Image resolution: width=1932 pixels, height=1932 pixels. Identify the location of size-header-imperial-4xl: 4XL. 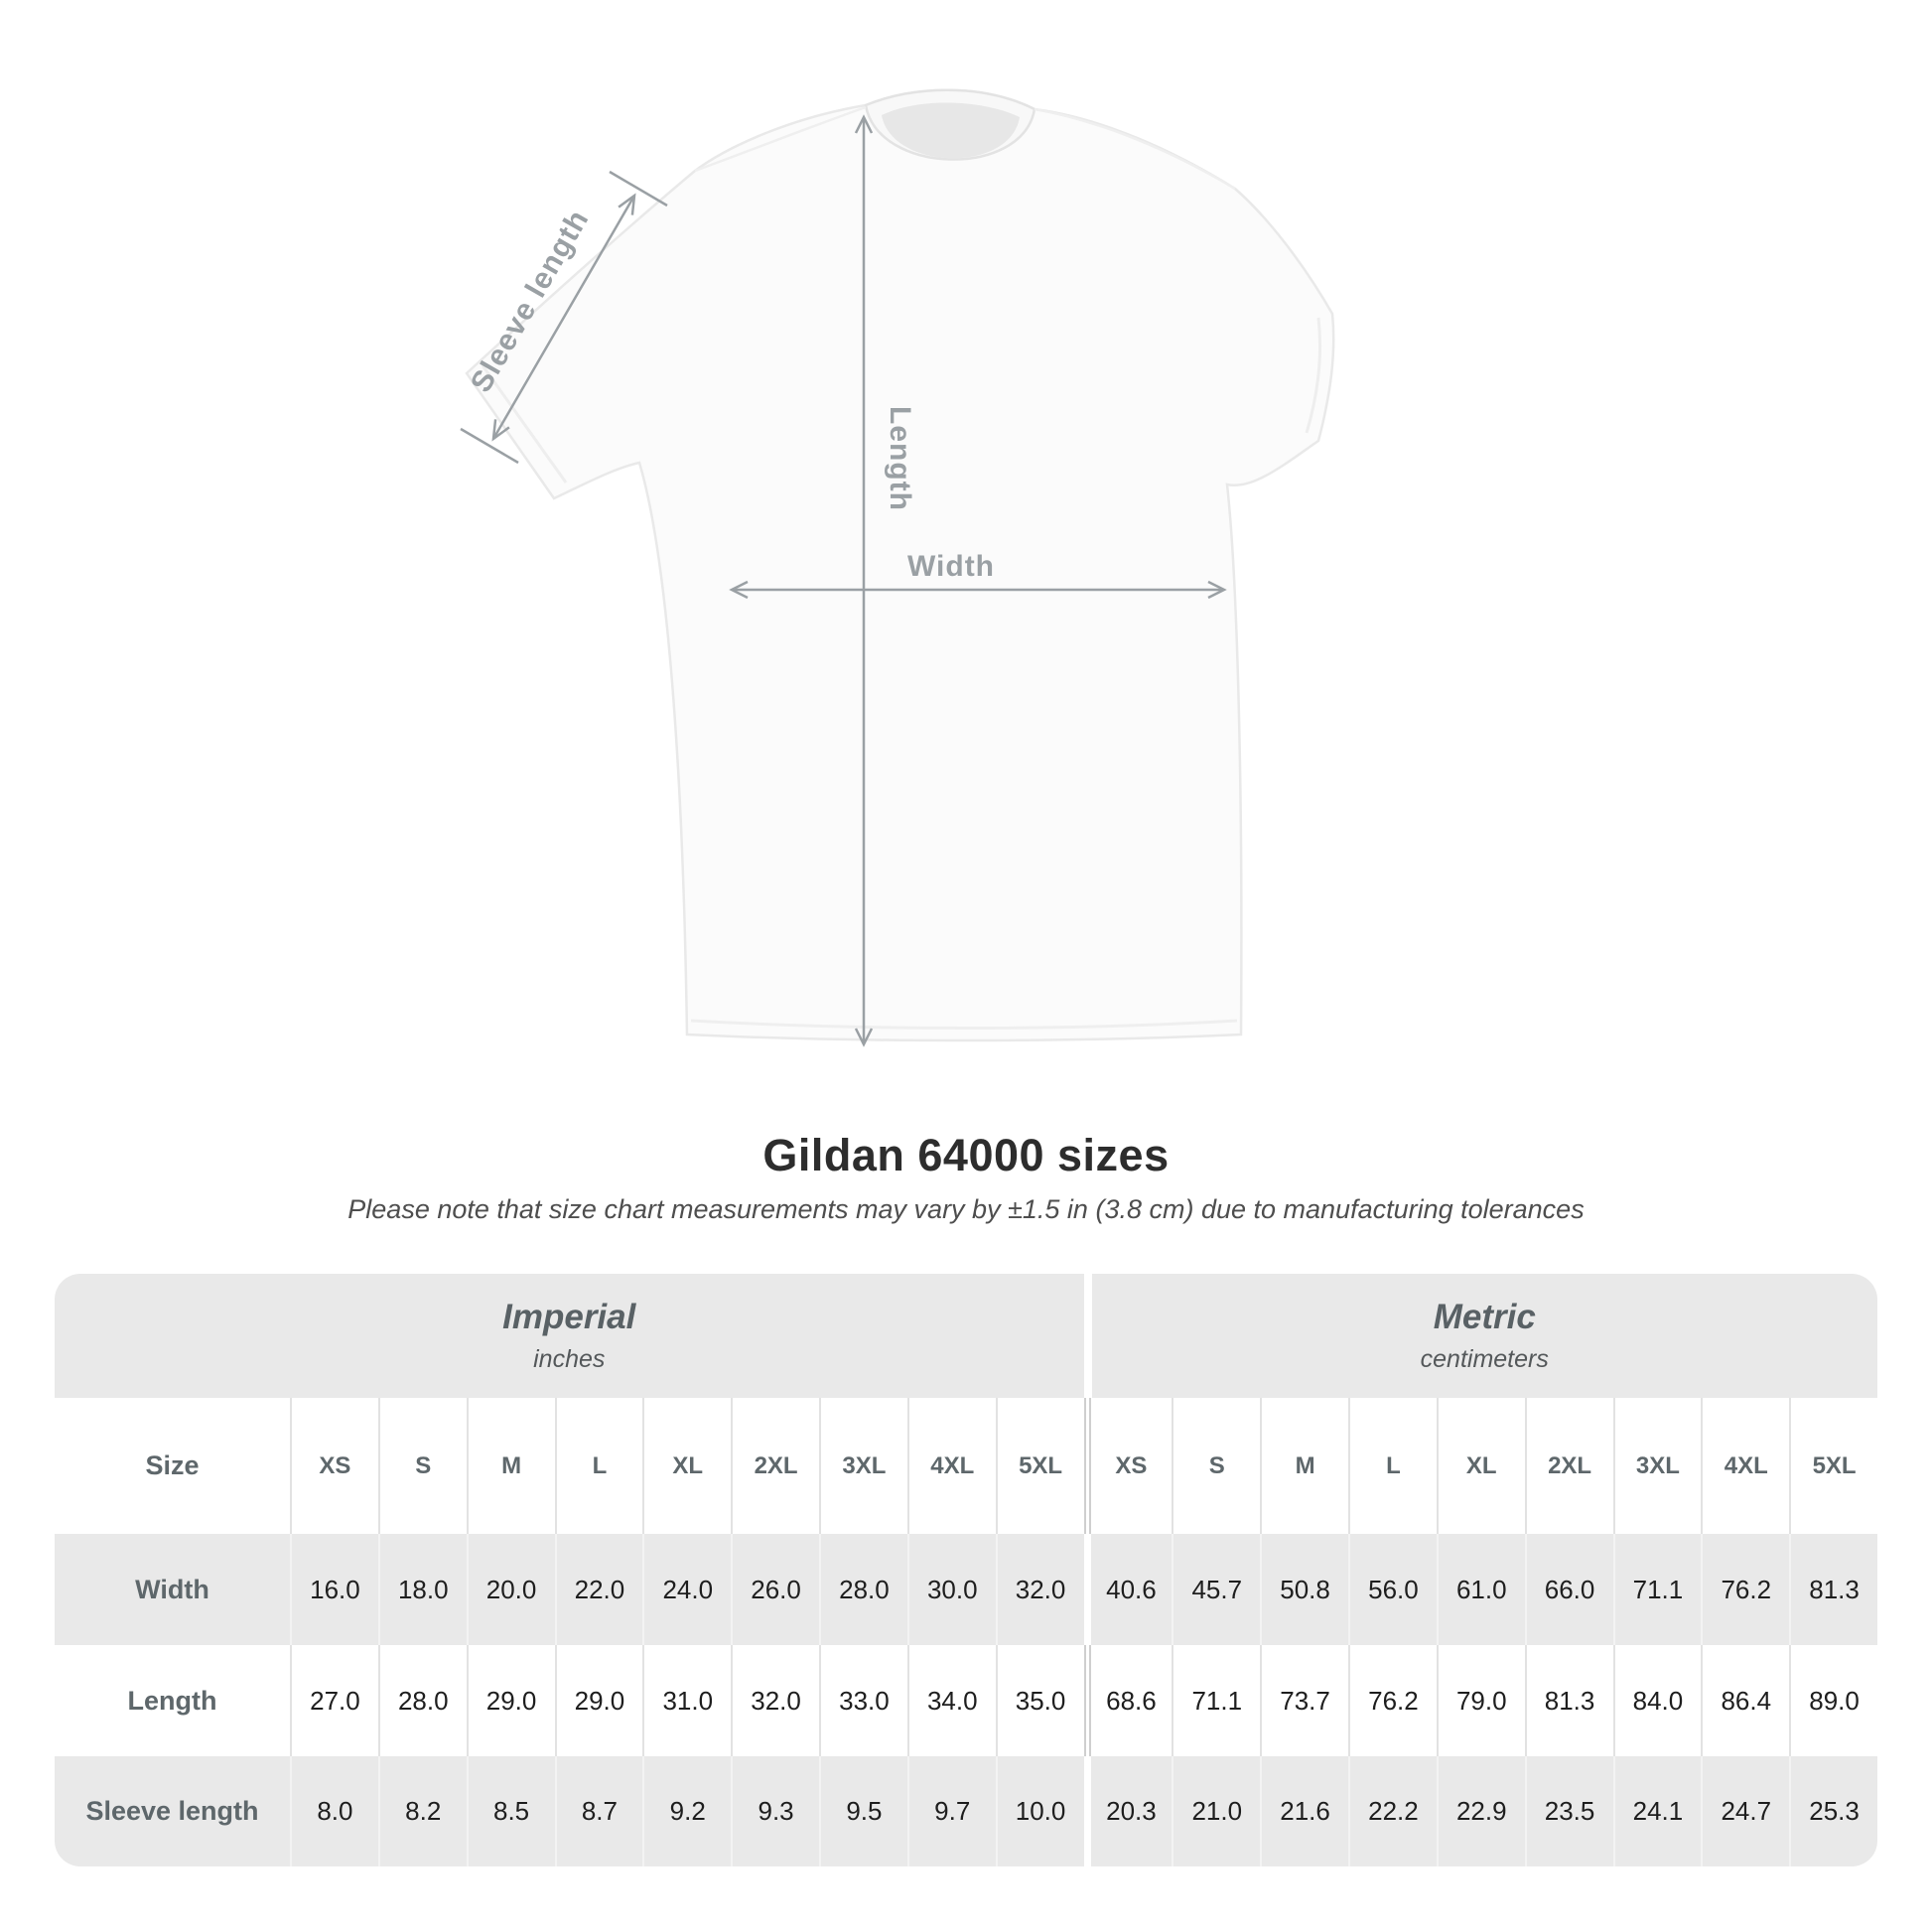
(951, 1466).